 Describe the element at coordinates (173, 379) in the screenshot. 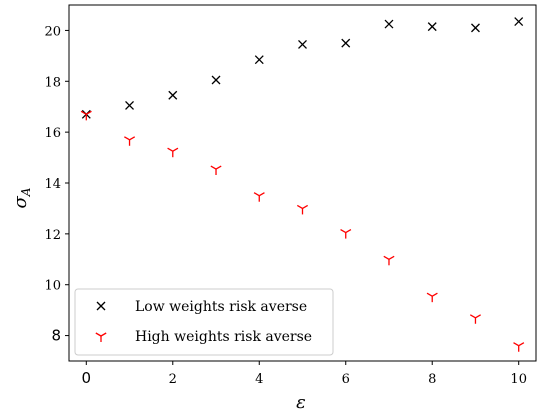

I see `x-tick-label: 2` at that location.